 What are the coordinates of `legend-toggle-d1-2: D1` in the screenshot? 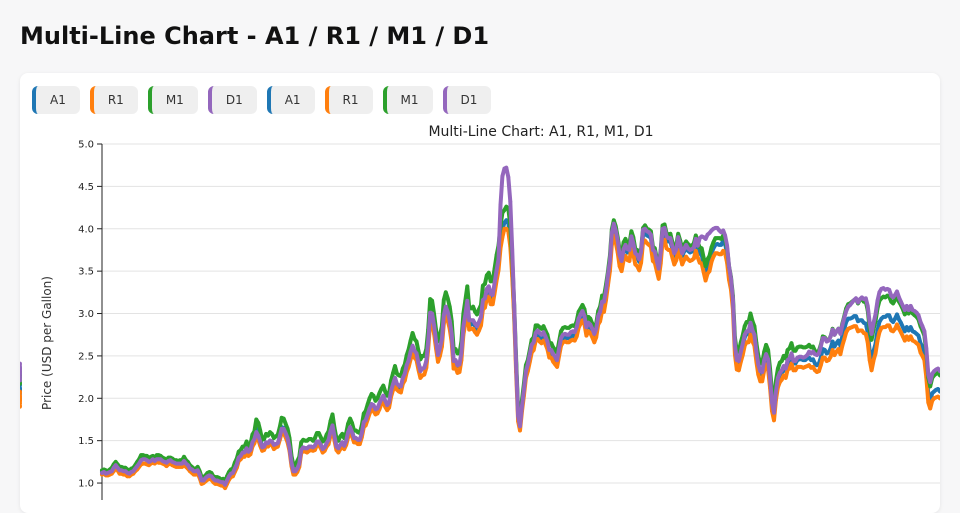 It's located at (467, 100).